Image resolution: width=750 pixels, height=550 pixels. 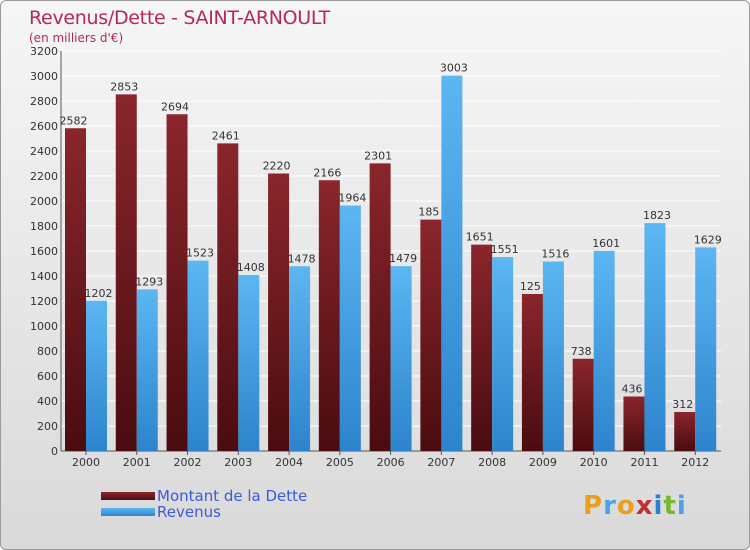 I want to click on proxiti-logo: Proxiti, so click(x=635, y=506).